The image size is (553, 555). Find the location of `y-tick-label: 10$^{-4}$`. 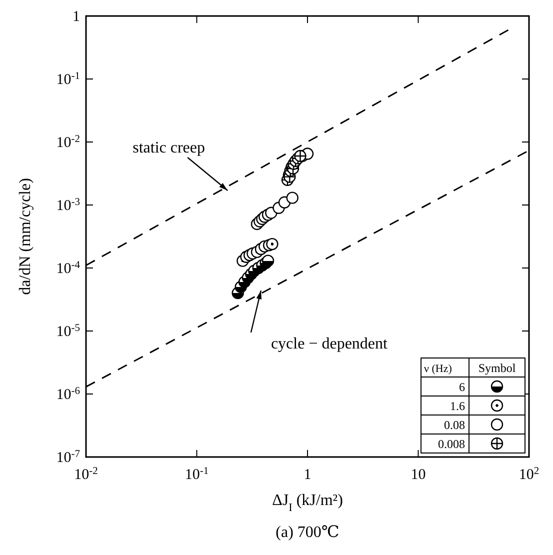

y-tick-label: 10$^{-4}$ is located at coordinates (68, 268).